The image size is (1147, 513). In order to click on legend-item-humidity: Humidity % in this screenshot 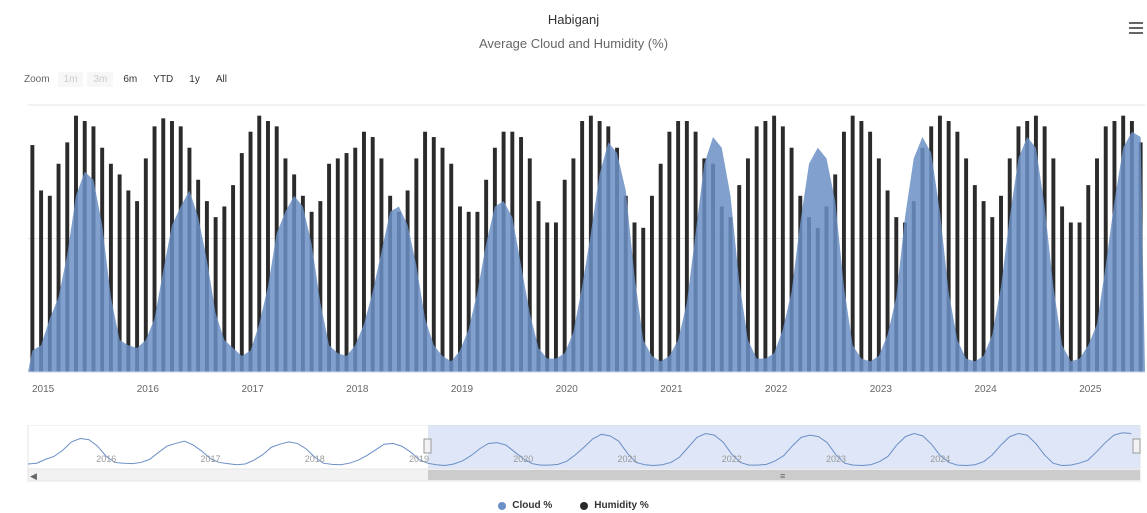, I will do `click(614, 505)`.